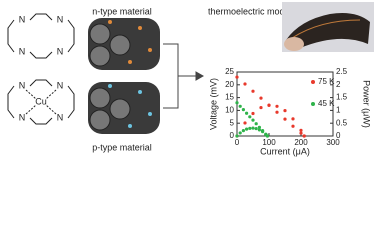 This screenshot has width=378, height=240. I want to click on y-tick-label: 25, so click(229, 71).